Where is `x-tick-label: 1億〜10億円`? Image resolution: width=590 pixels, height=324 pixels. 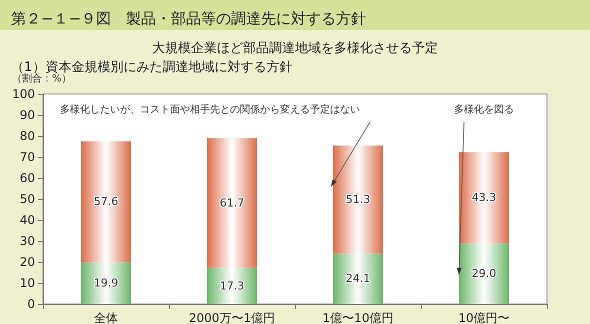 x-tick-label: 1億〜10億円 is located at coordinates (358, 317).